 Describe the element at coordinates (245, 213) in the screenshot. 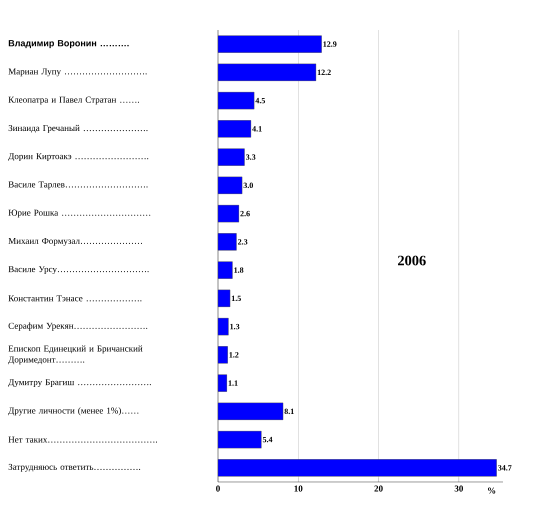

I see `data-label: 2.6` at that location.